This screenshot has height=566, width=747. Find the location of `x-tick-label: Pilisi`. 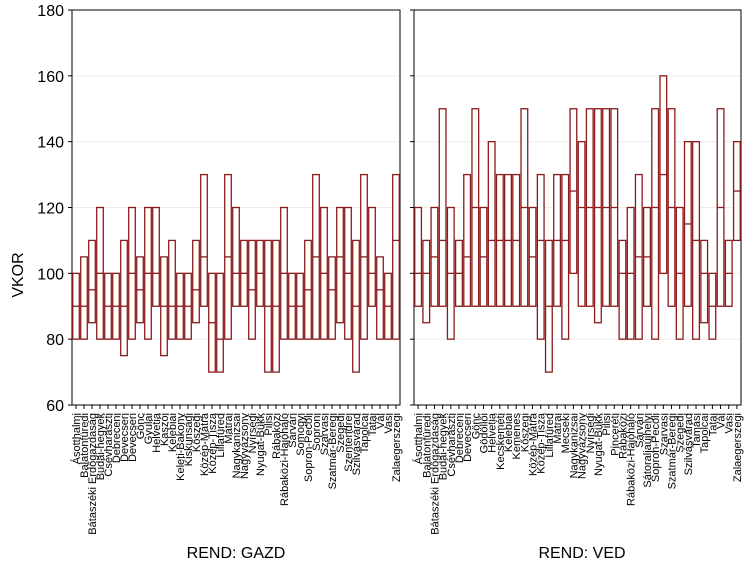

x-tick-label: Pilisi is located at coordinates (607, 424).